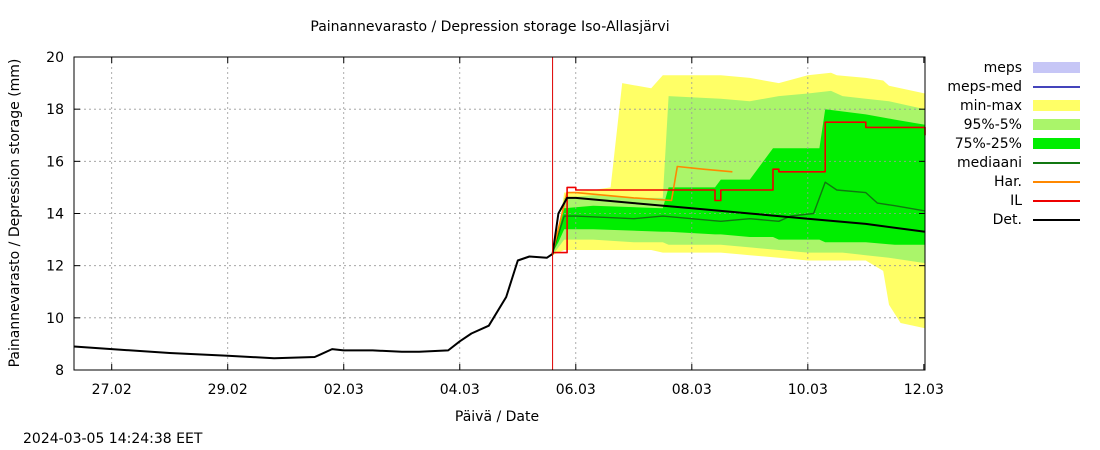 The height and width of the screenshot is (450, 1100). Describe the element at coordinates (991, 106) in the screenshot. I see `legend-label-minmax: min-max` at that location.